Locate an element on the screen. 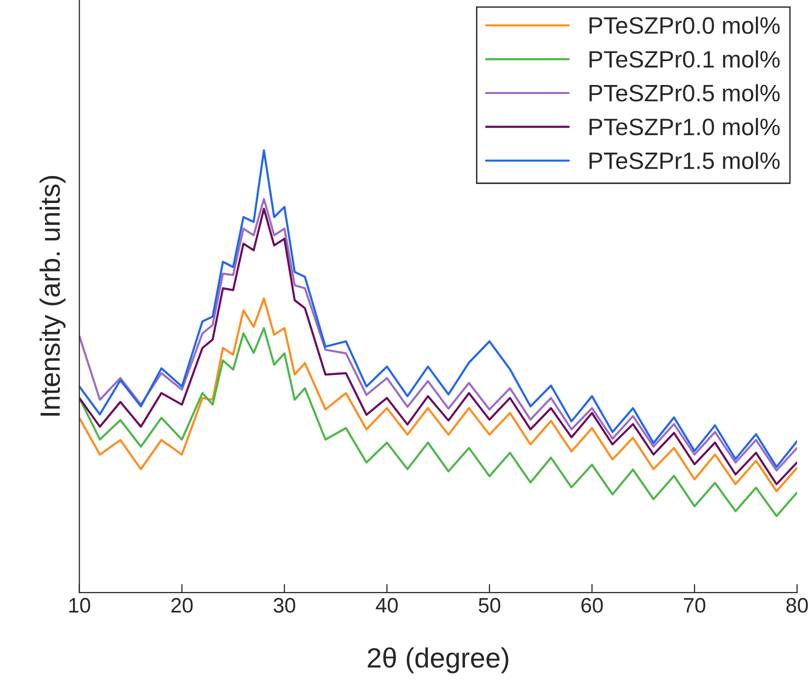 This screenshot has width=810, height=685. legend-label: PTeSZPr0.5 mol% is located at coordinates (685, 93).